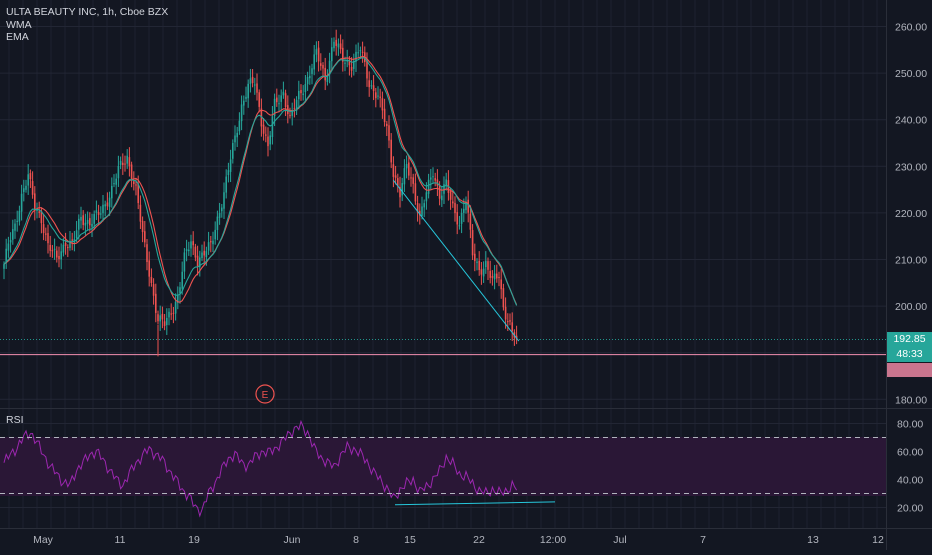  What do you see at coordinates (17, 37) in the screenshot?
I see `legend-ema: EMA` at bounding box center [17, 37].